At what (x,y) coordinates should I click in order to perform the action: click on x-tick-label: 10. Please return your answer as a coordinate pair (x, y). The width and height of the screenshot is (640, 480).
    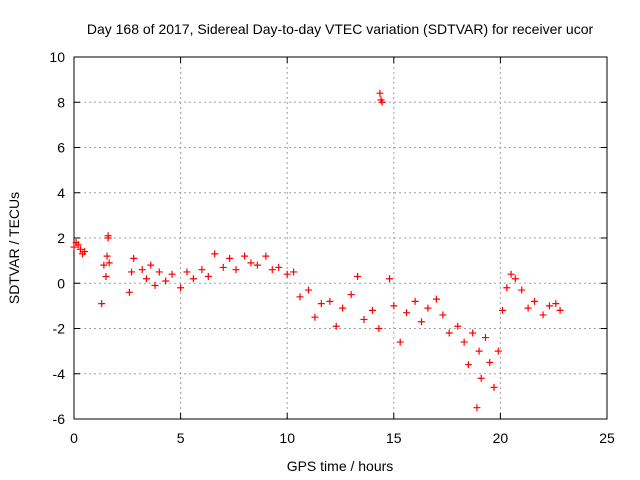
    Looking at the image, I should click on (287, 438).